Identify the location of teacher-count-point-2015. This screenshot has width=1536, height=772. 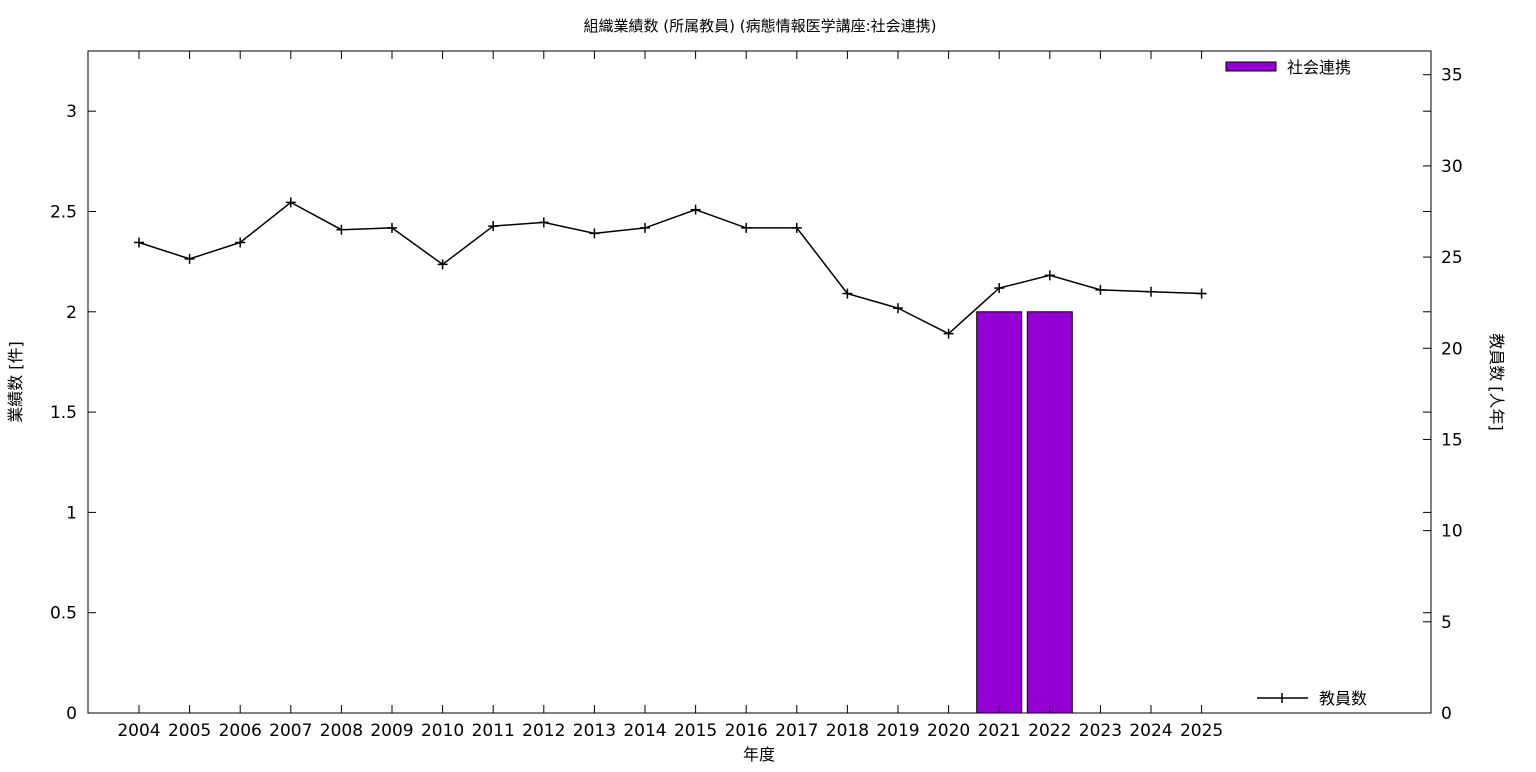
(695, 209).